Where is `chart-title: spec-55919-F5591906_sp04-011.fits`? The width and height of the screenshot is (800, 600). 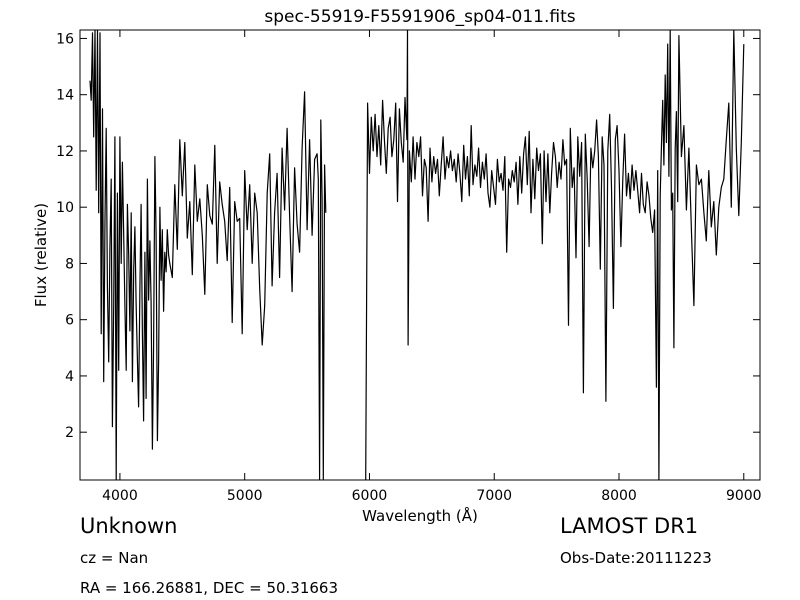
chart-title: spec-55919-F5591906_sp04-011.fits is located at coordinates (419, 17).